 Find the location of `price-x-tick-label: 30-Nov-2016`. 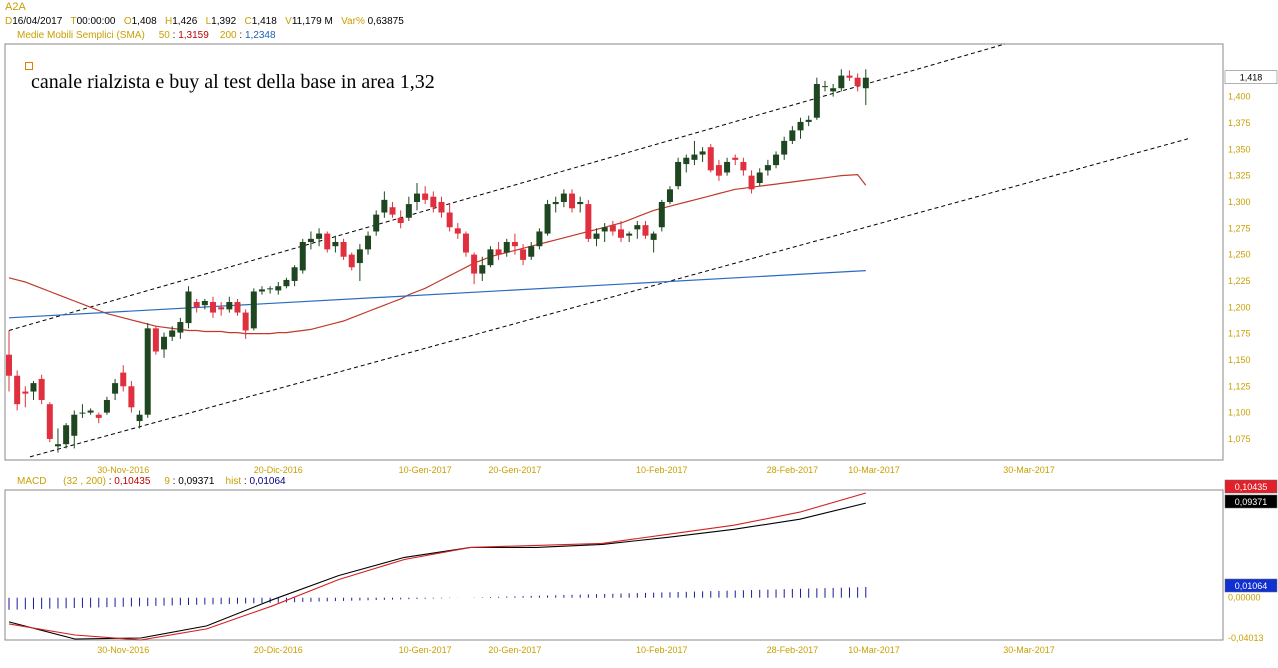

price-x-tick-label: 30-Nov-2016 is located at coordinates (123, 470).